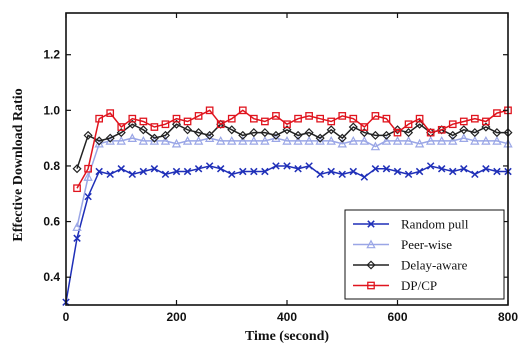 The height and width of the screenshot is (347, 518). Describe the element at coordinates (410, 265) in the screenshot. I see `legend-item-delay-aware: Delay-aware` at that location.